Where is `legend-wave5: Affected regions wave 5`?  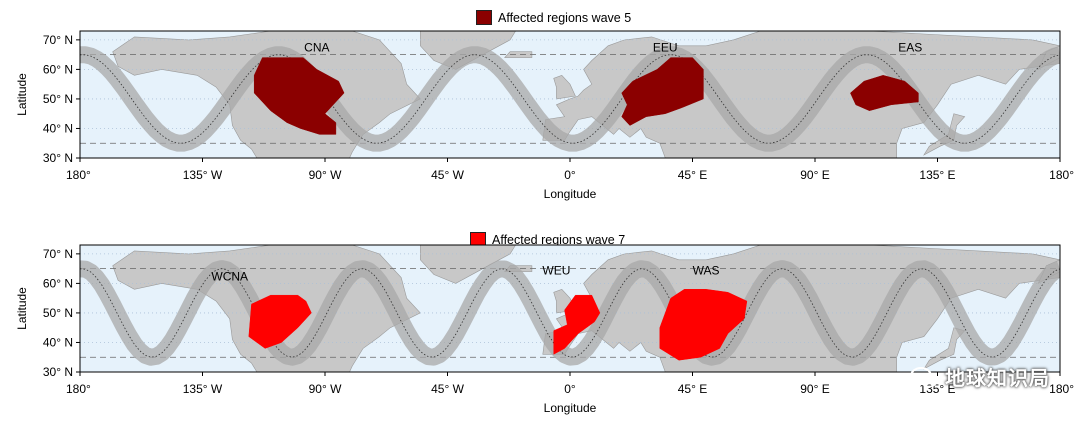 legend-wave5: Affected regions wave 5 is located at coordinates (553, 17).